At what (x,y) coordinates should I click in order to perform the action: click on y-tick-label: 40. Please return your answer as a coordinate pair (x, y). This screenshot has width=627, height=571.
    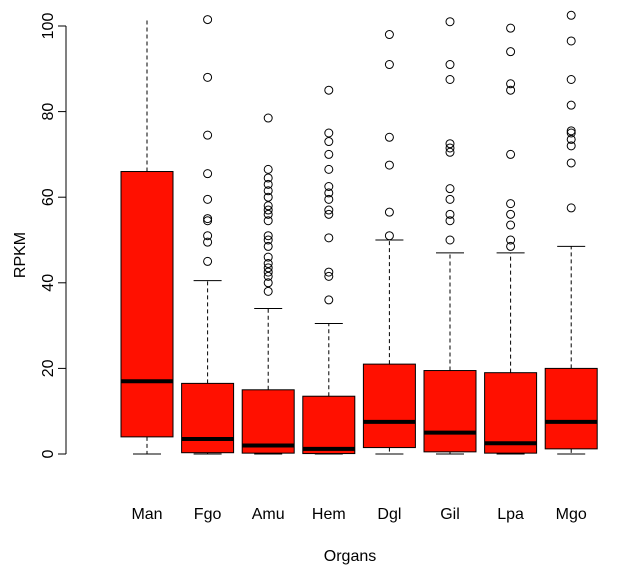
    Looking at the image, I should click on (48, 283).